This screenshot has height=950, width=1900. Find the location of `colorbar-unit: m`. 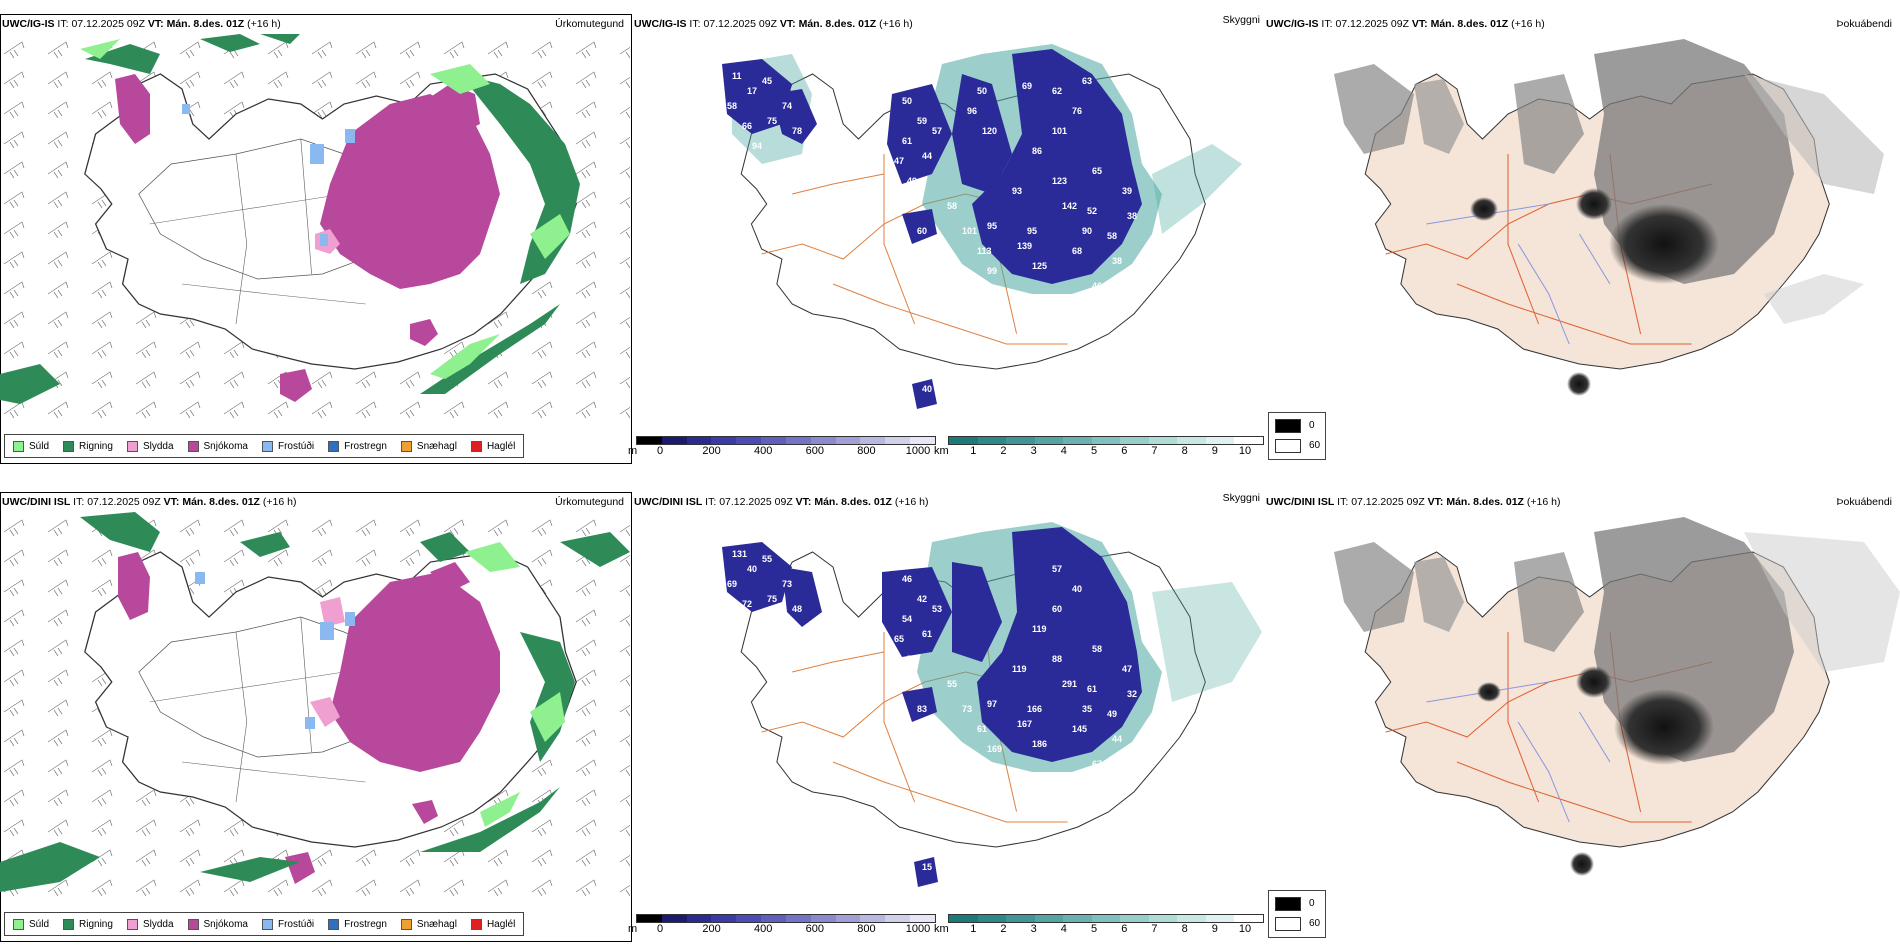

colorbar-unit: m is located at coordinates (633, 451).